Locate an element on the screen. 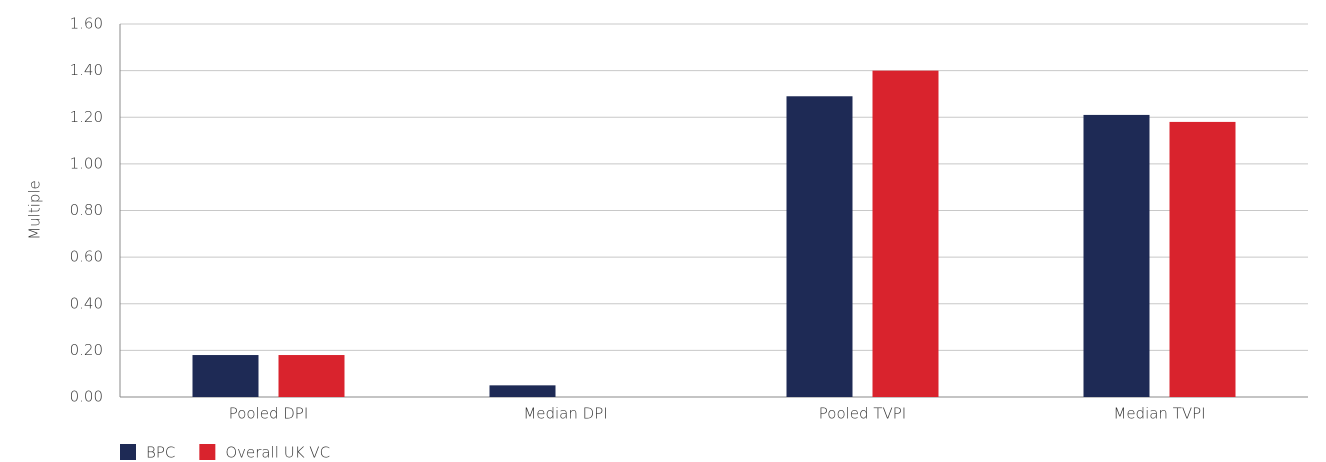 This screenshot has width=1326, height=462. x-tick-label: Pooled DPI is located at coordinates (269, 414).